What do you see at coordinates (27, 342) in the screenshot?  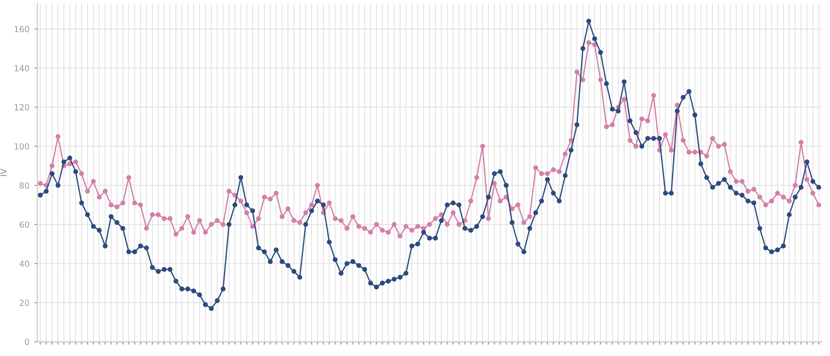 I see `y-tick-label: 0` at bounding box center [27, 342].